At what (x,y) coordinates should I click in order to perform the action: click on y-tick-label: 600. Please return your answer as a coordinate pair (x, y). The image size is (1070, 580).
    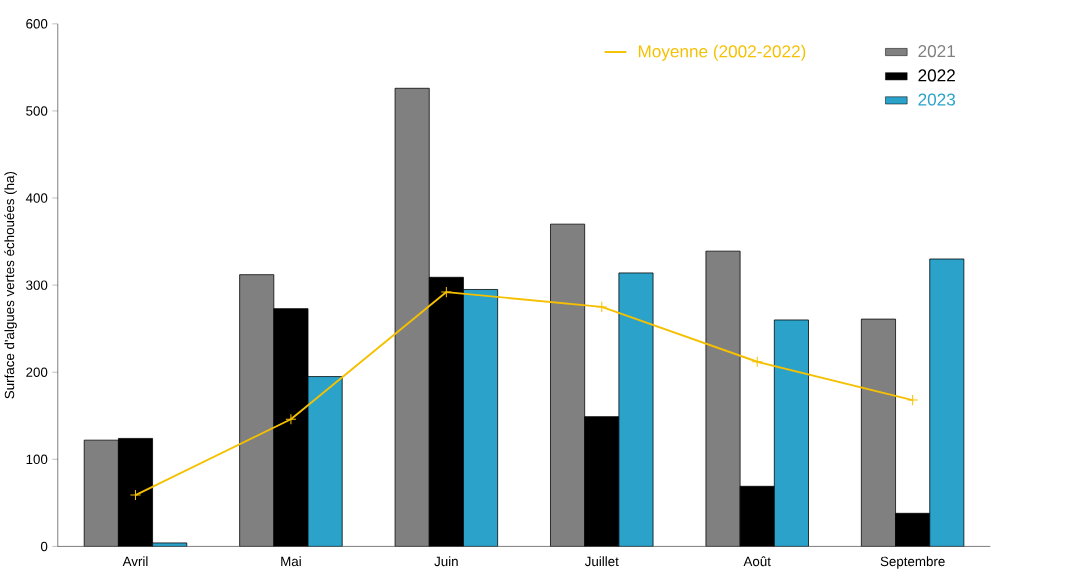
    Looking at the image, I should click on (37, 24).